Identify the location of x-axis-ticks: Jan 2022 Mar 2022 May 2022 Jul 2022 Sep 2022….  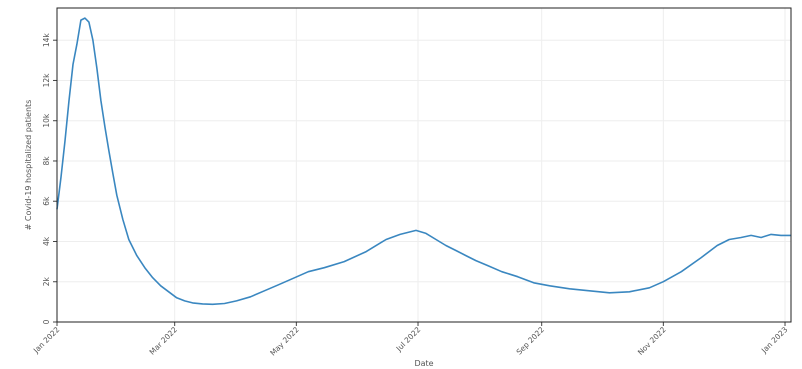
(410, 340).